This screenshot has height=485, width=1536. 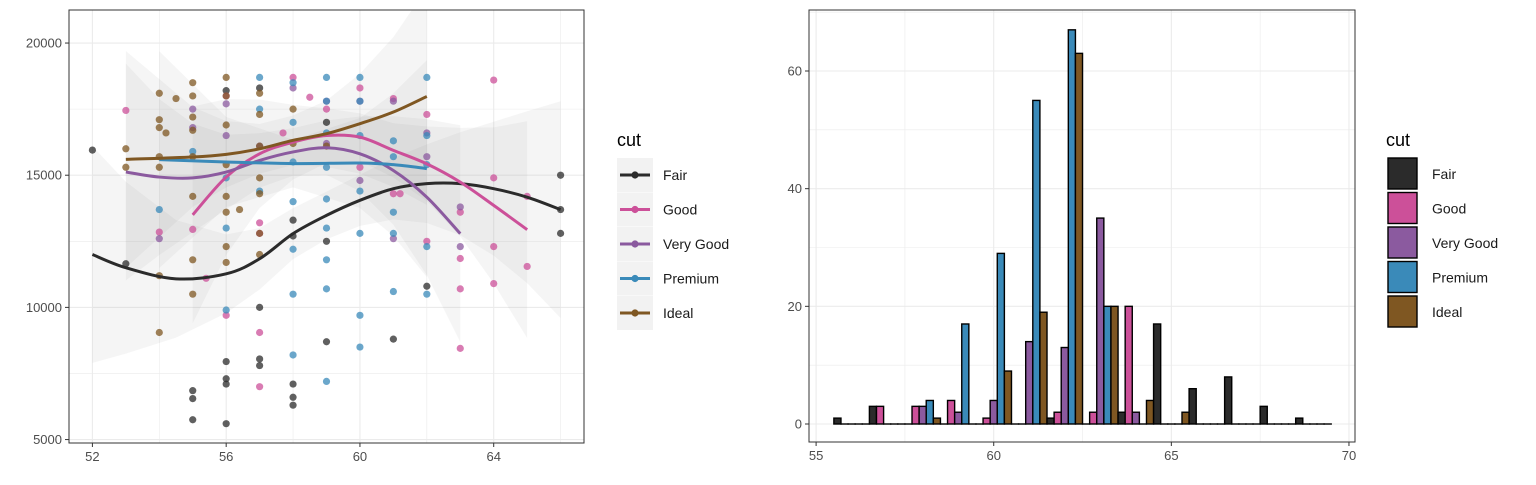 What do you see at coordinates (493, 456) in the screenshot?
I see `x-tick-label: 64` at bounding box center [493, 456].